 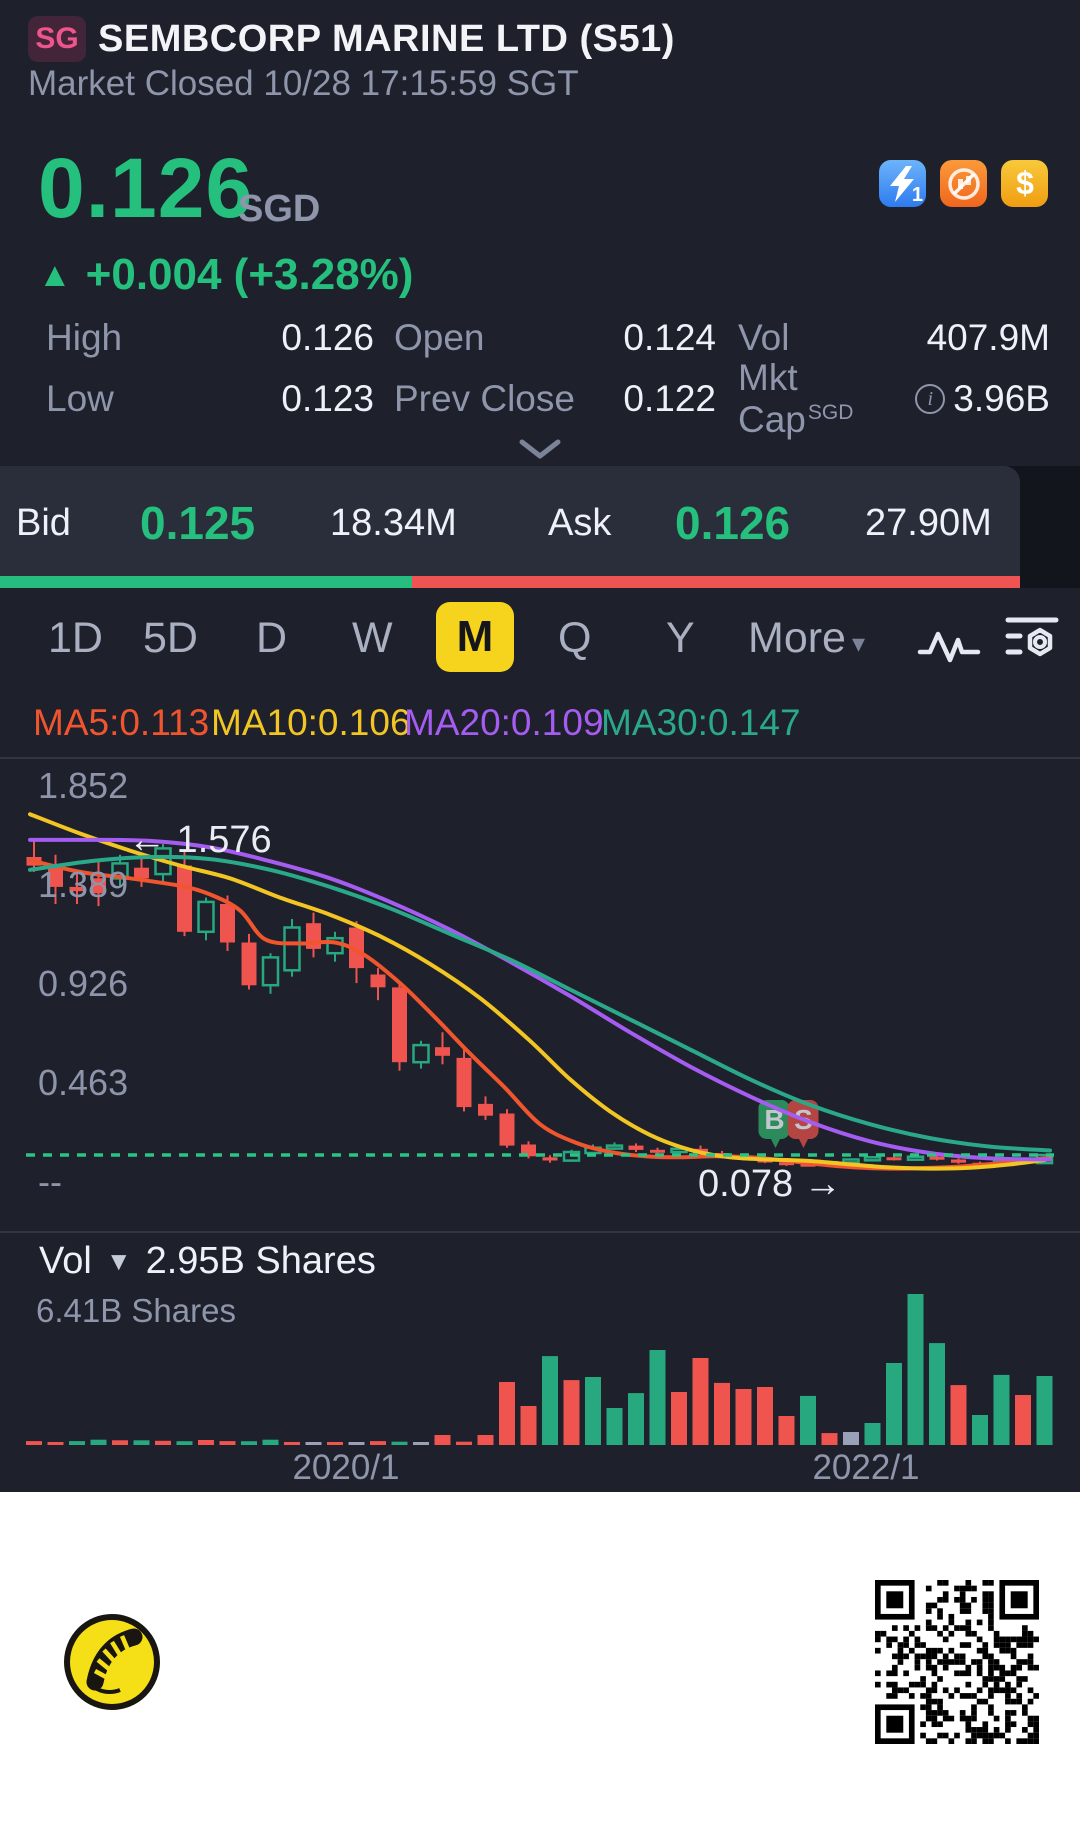 What do you see at coordinates (902, 183) in the screenshot?
I see `flash-order-icon: 1` at bounding box center [902, 183].